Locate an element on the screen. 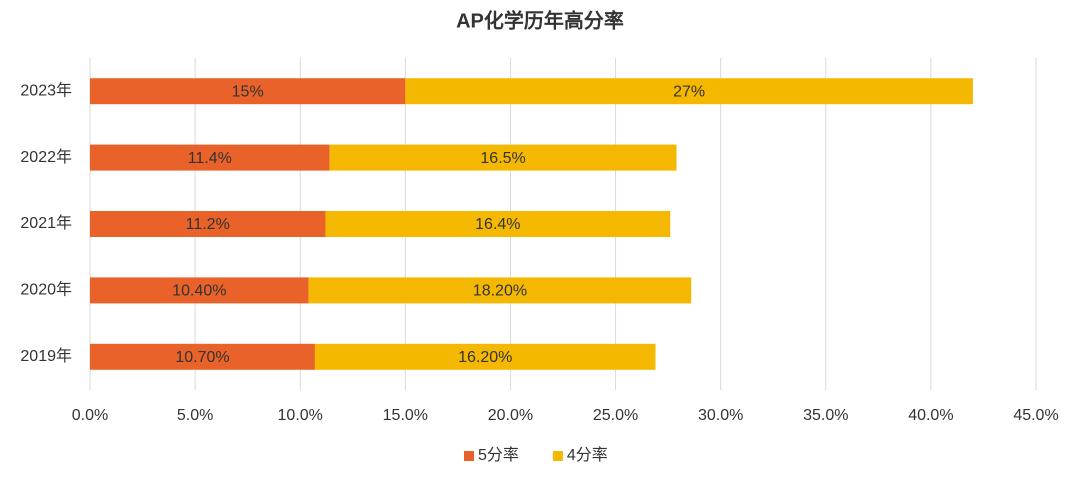 This screenshot has width=1080, height=482. y-tick-label: 2022年 is located at coordinates (46, 157).